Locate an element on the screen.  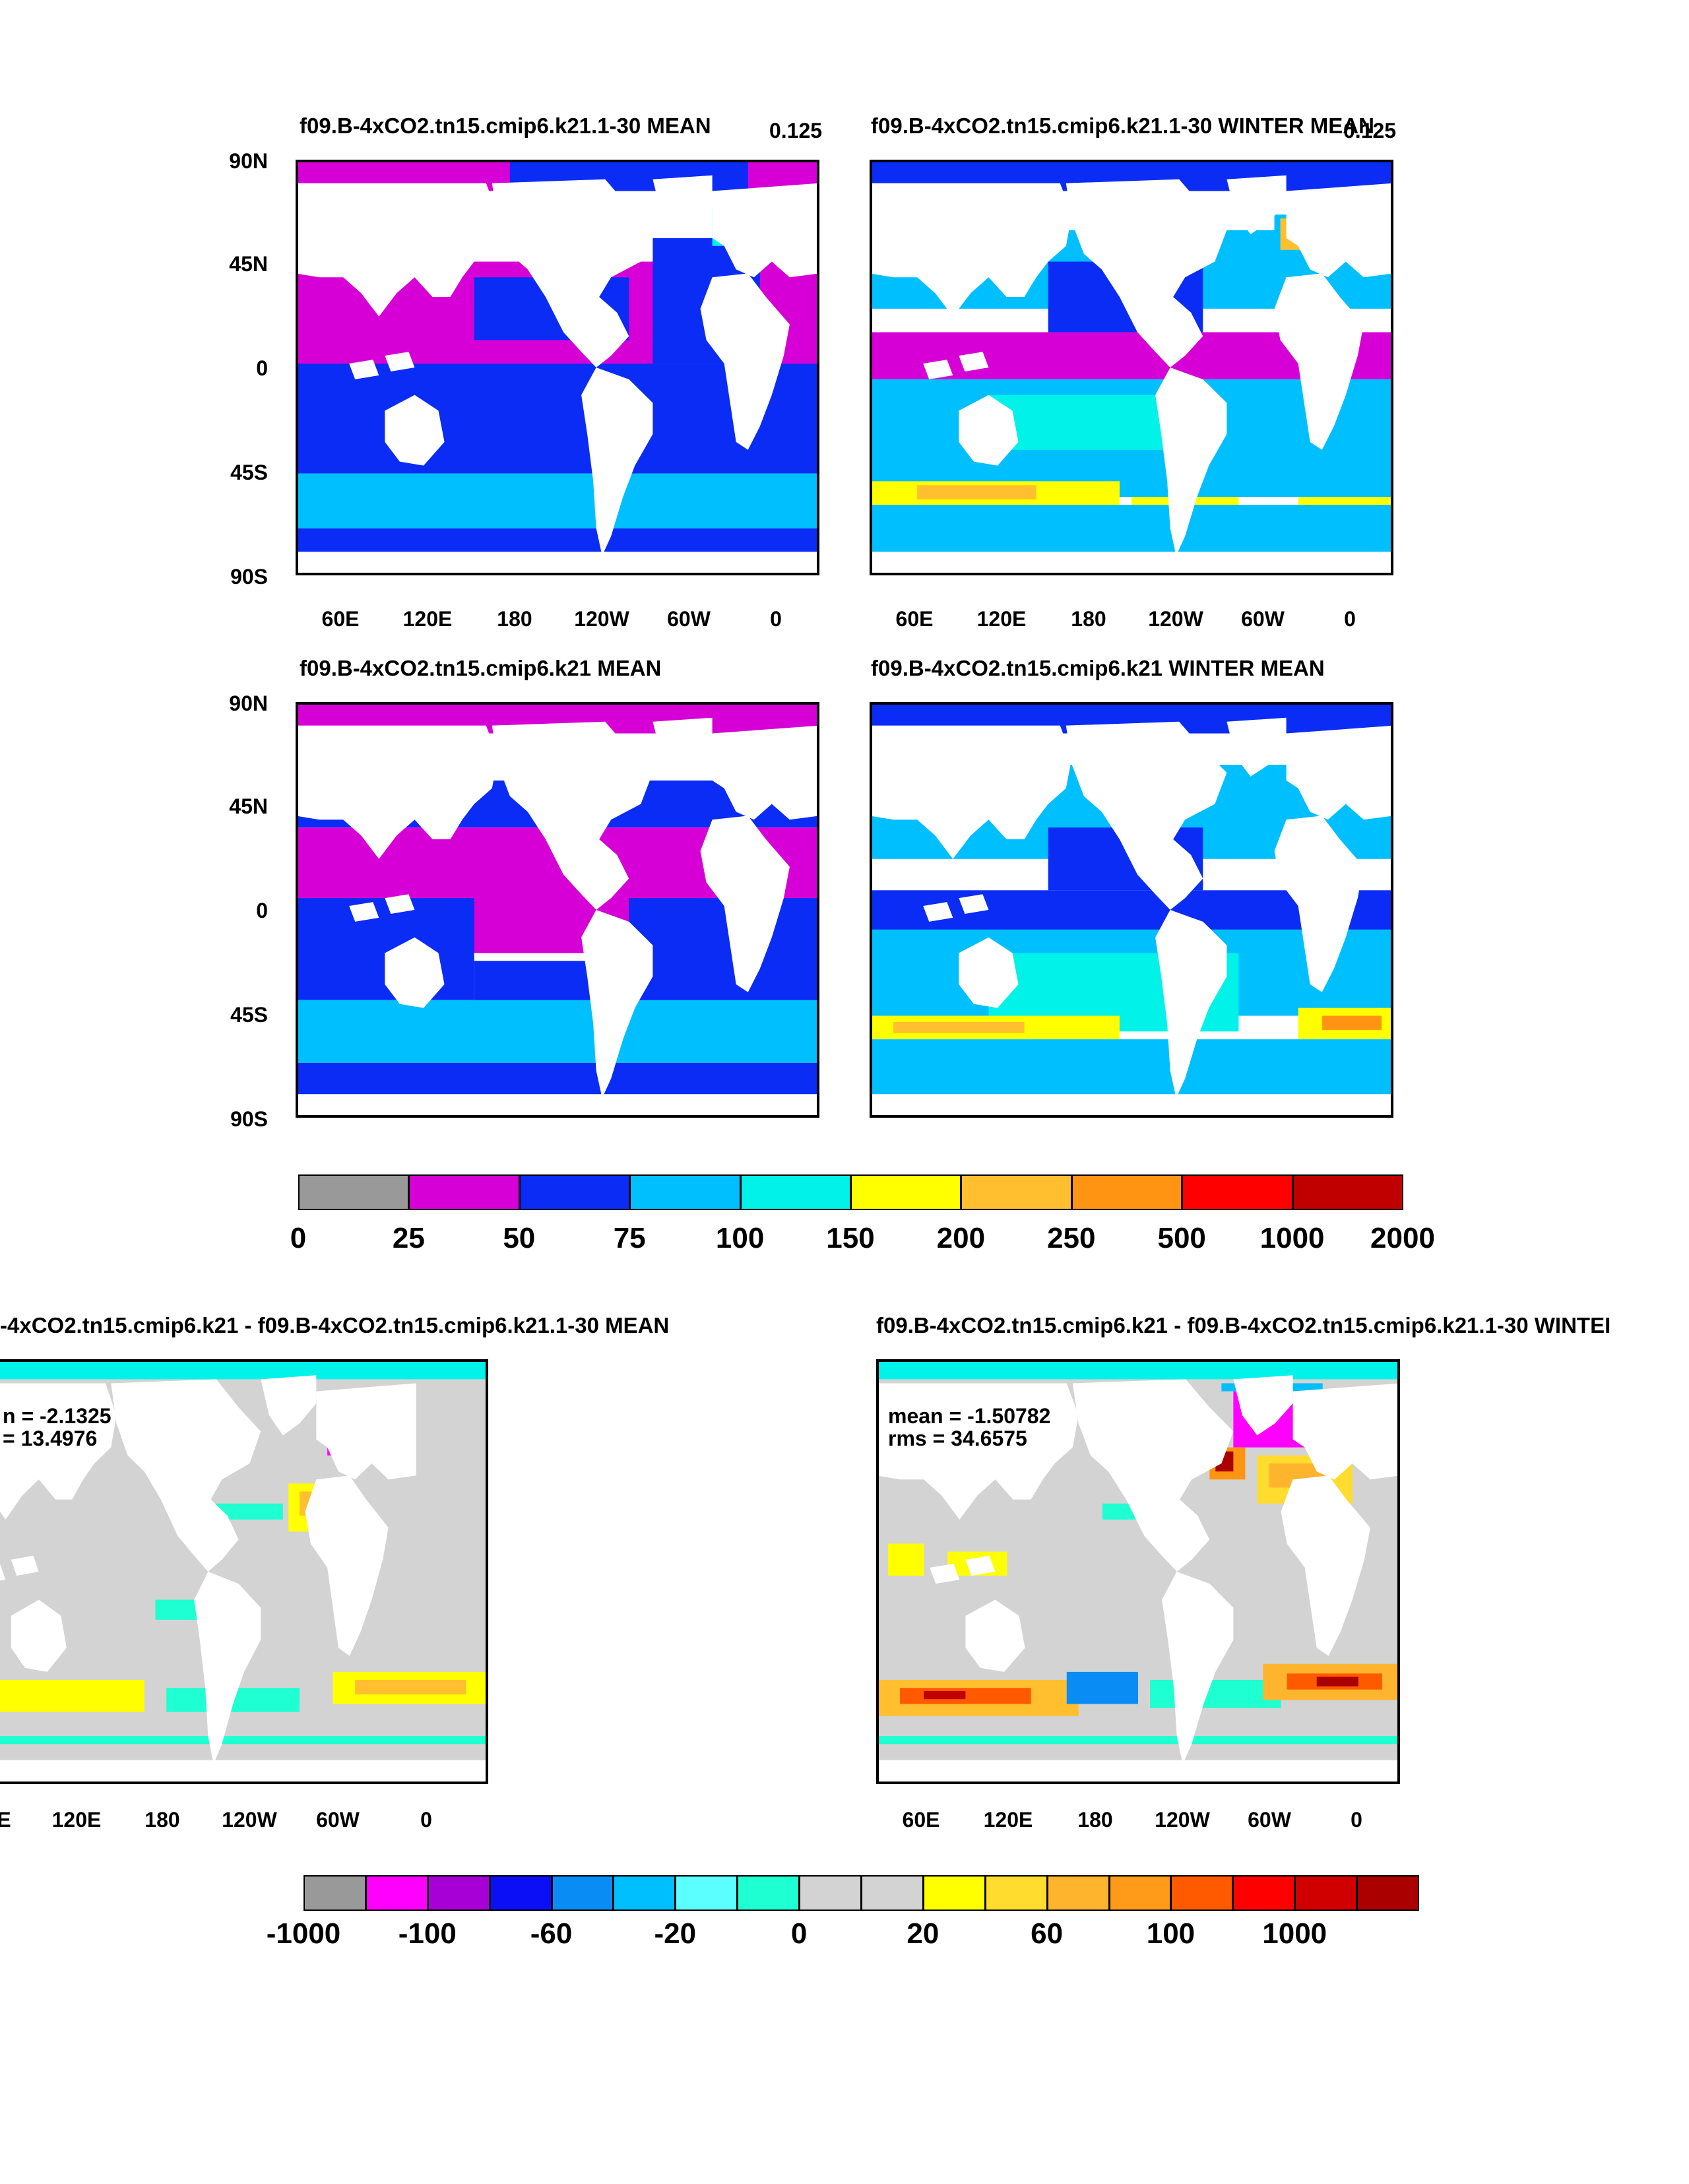
colorbar-label: 250 is located at coordinates (1071, 1238).